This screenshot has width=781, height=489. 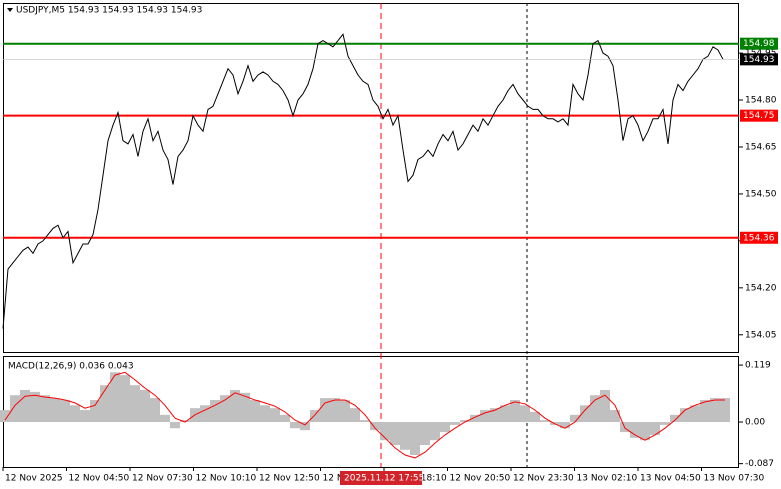 What do you see at coordinates (384, 479) in the screenshot?
I see `cursor-label: 2025.11.12 17:55` at bounding box center [384, 479].